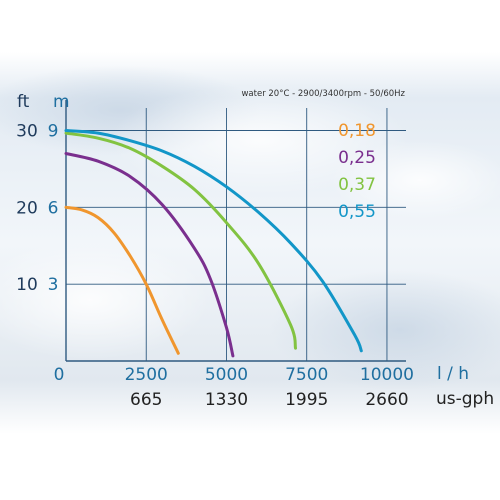 The height and width of the screenshot is (500, 500). Describe the element at coordinates (53, 285) in the screenshot. I see `y-m-tick-label: 3` at that location.